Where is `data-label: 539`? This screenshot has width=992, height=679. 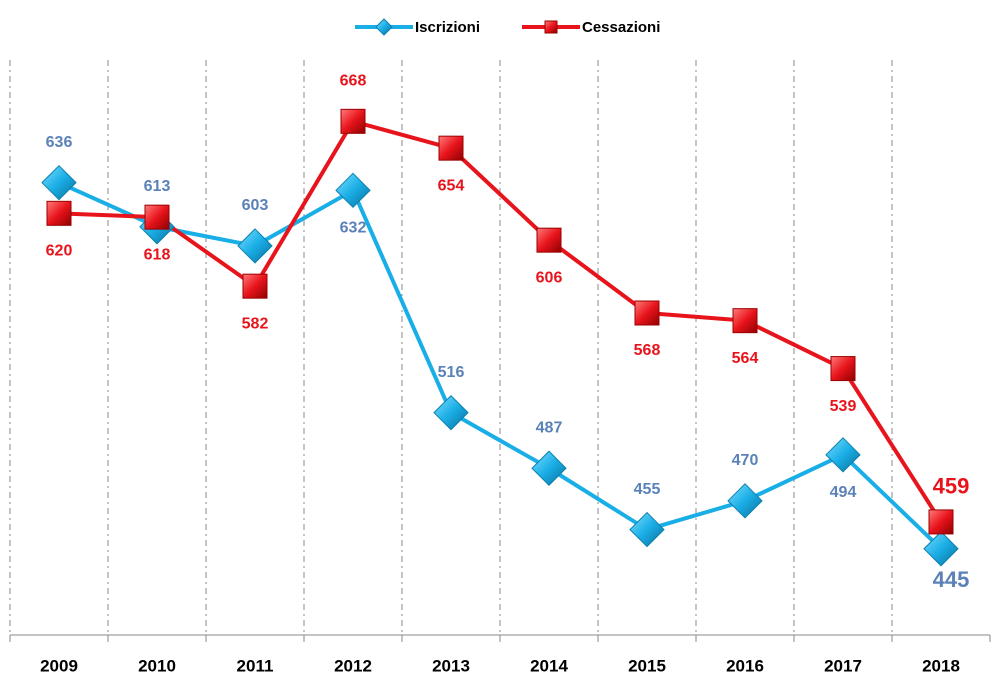 data-label: 539 is located at coordinates (843, 406).